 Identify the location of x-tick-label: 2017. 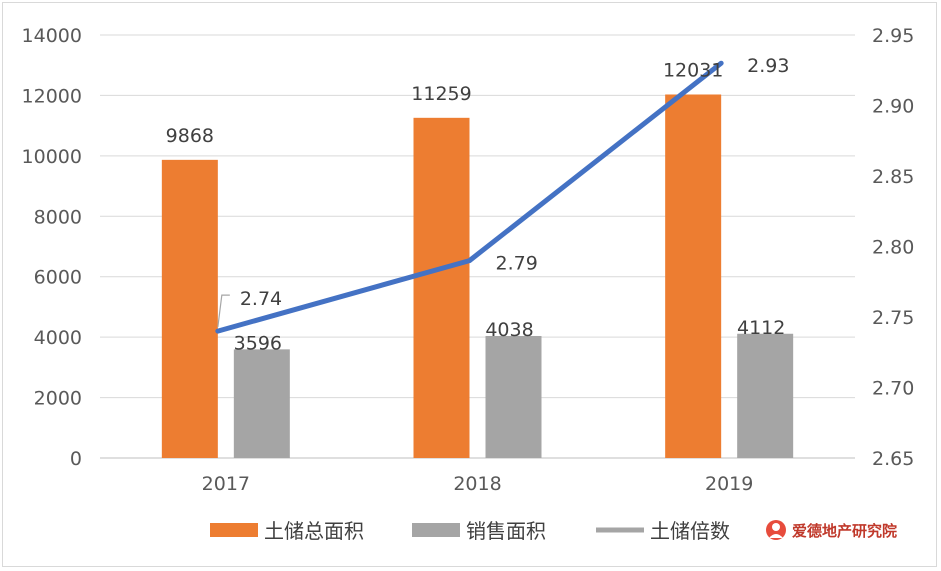
(226, 484).